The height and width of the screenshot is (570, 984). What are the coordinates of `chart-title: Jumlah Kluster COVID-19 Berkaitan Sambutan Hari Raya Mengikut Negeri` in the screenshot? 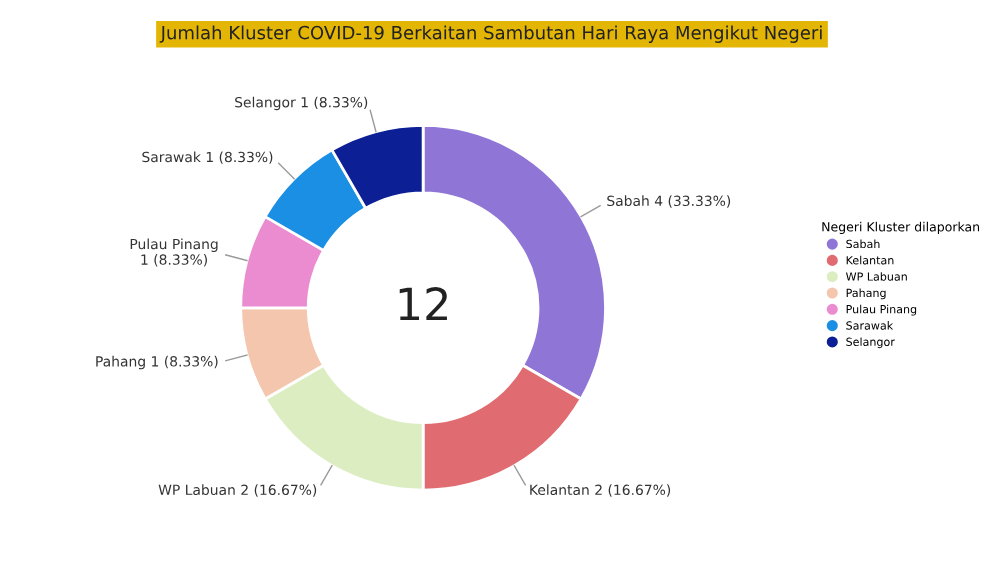 It's located at (490, 34).